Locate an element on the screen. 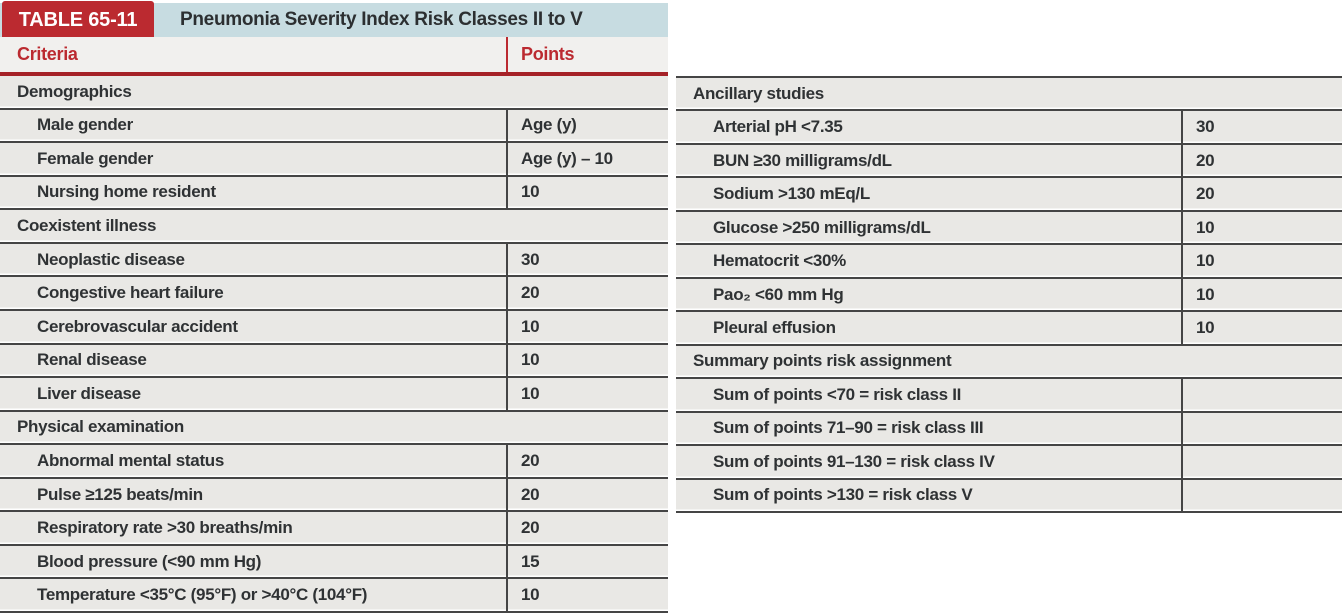 The height and width of the screenshot is (613, 1342). table-row: Sodium >130 mEq/L 20 is located at coordinates (1009, 193).